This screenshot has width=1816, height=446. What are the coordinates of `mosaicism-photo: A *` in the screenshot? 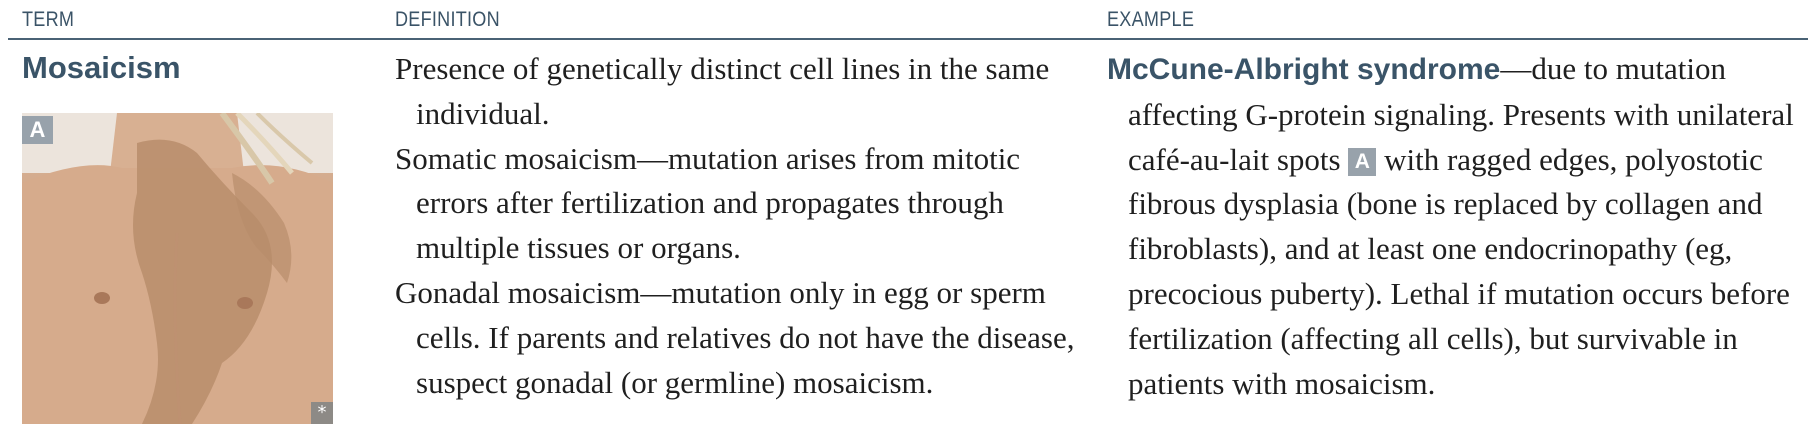 It's located at (177, 268).